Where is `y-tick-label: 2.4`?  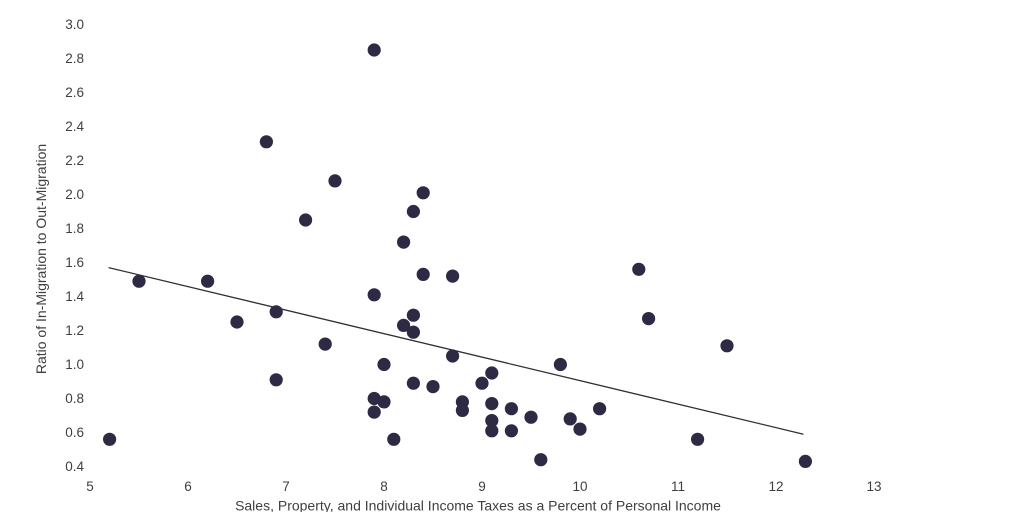
y-tick-label: 2.4 is located at coordinates (74, 126).